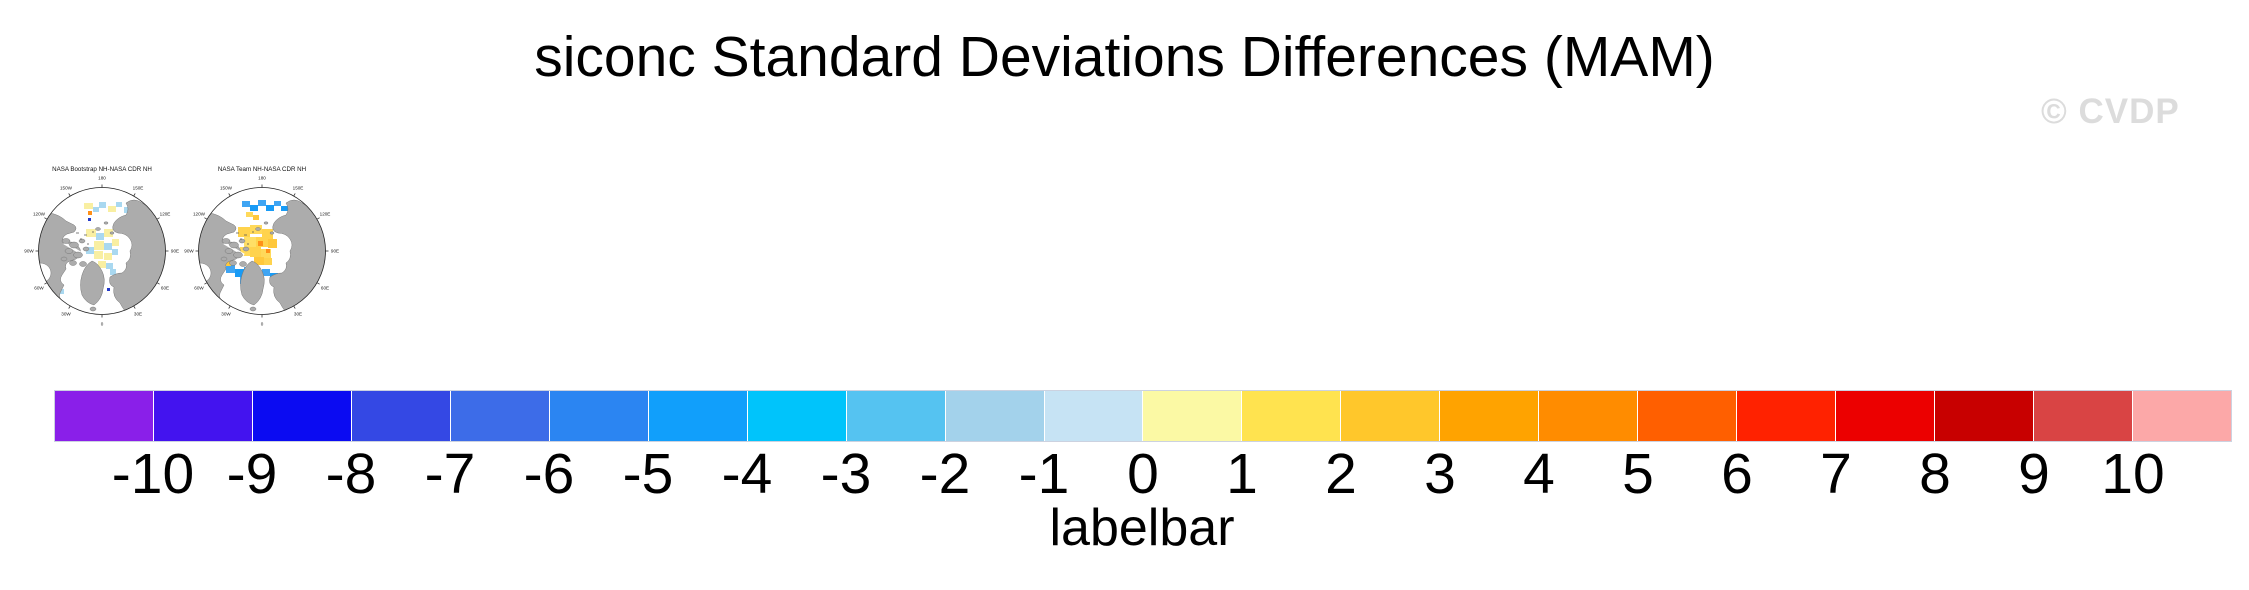  What do you see at coordinates (450, 474) in the screenshot?
I see `colorbar-tick-label: -7` at bounding box center [450, 474].